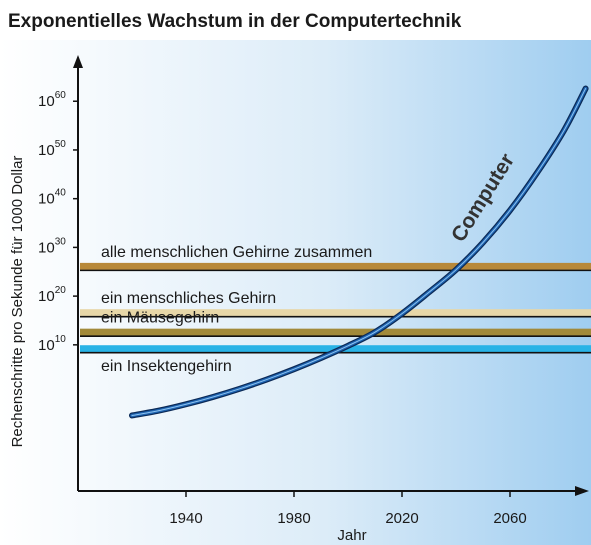  I want to click on y-tick-label-3: 1040, so click(52, 198).